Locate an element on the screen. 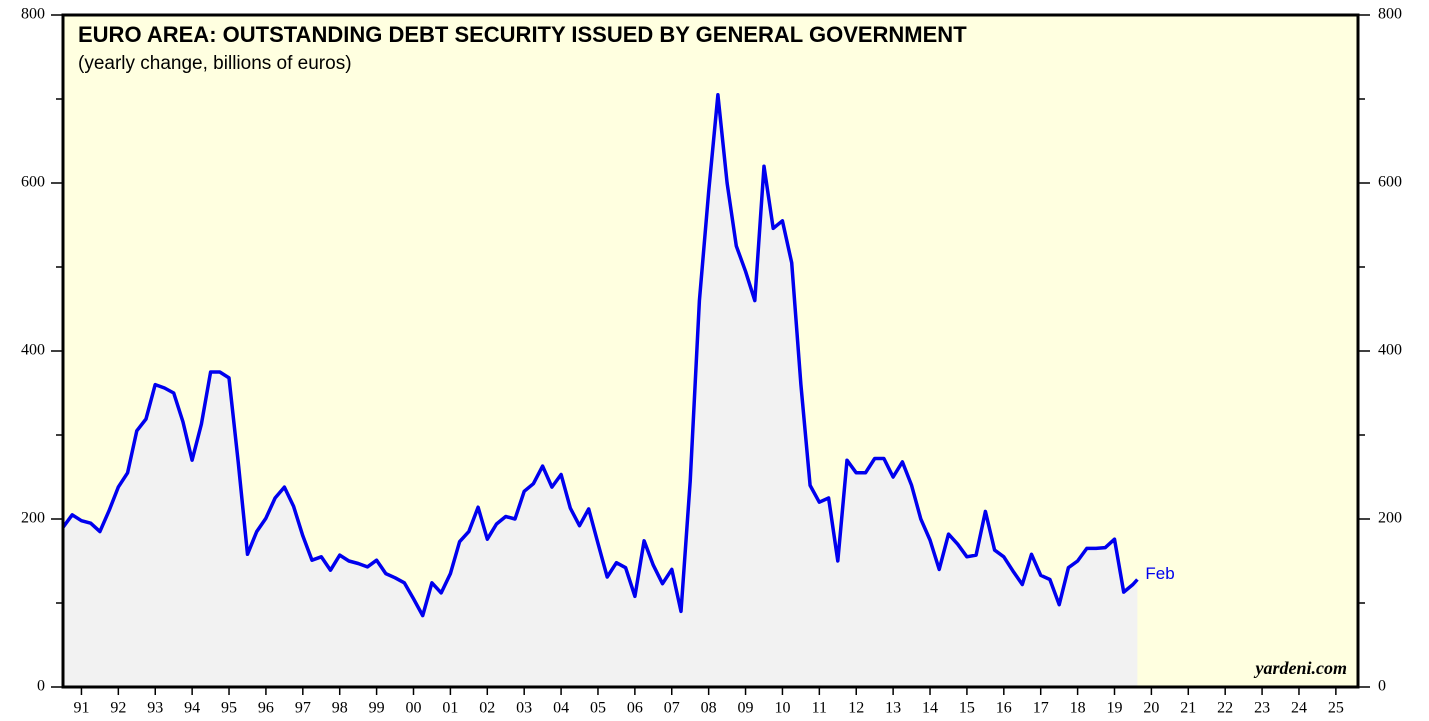  x-tick-label: 01 is located at coordinates (450, 708).